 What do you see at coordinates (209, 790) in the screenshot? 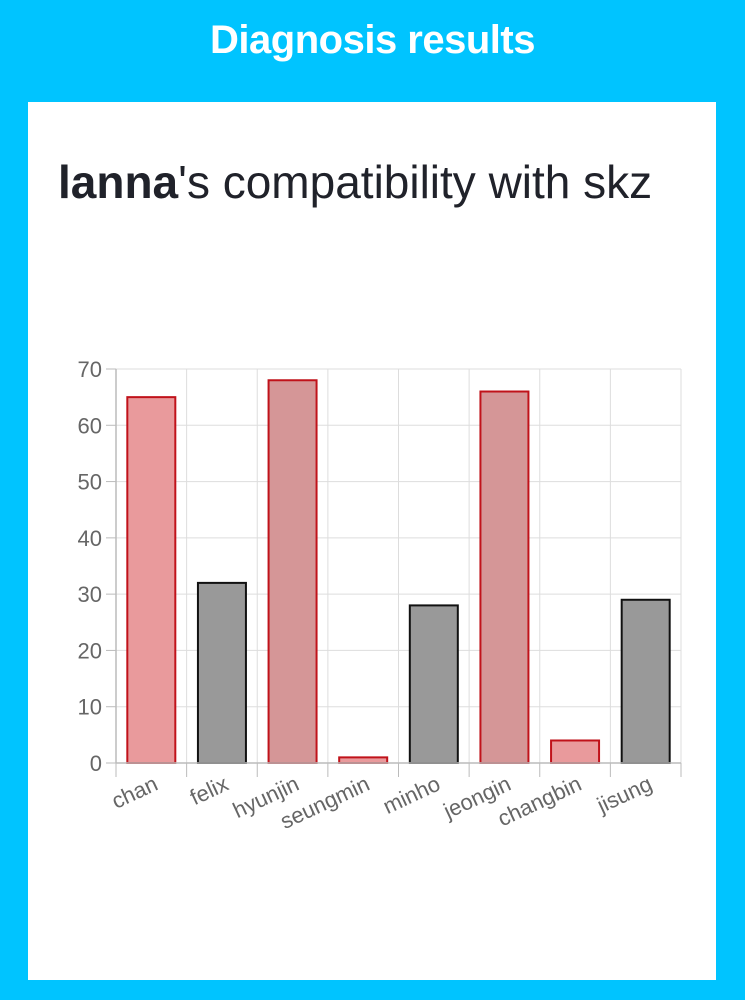
I see `x-tick-label: felix` at bounding box center [209, 790].